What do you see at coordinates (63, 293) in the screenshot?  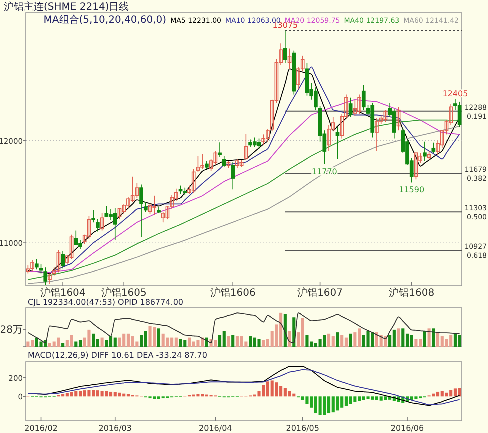 I see `x-tick-label: 沪铝1604` at bounding box center [63, 293].